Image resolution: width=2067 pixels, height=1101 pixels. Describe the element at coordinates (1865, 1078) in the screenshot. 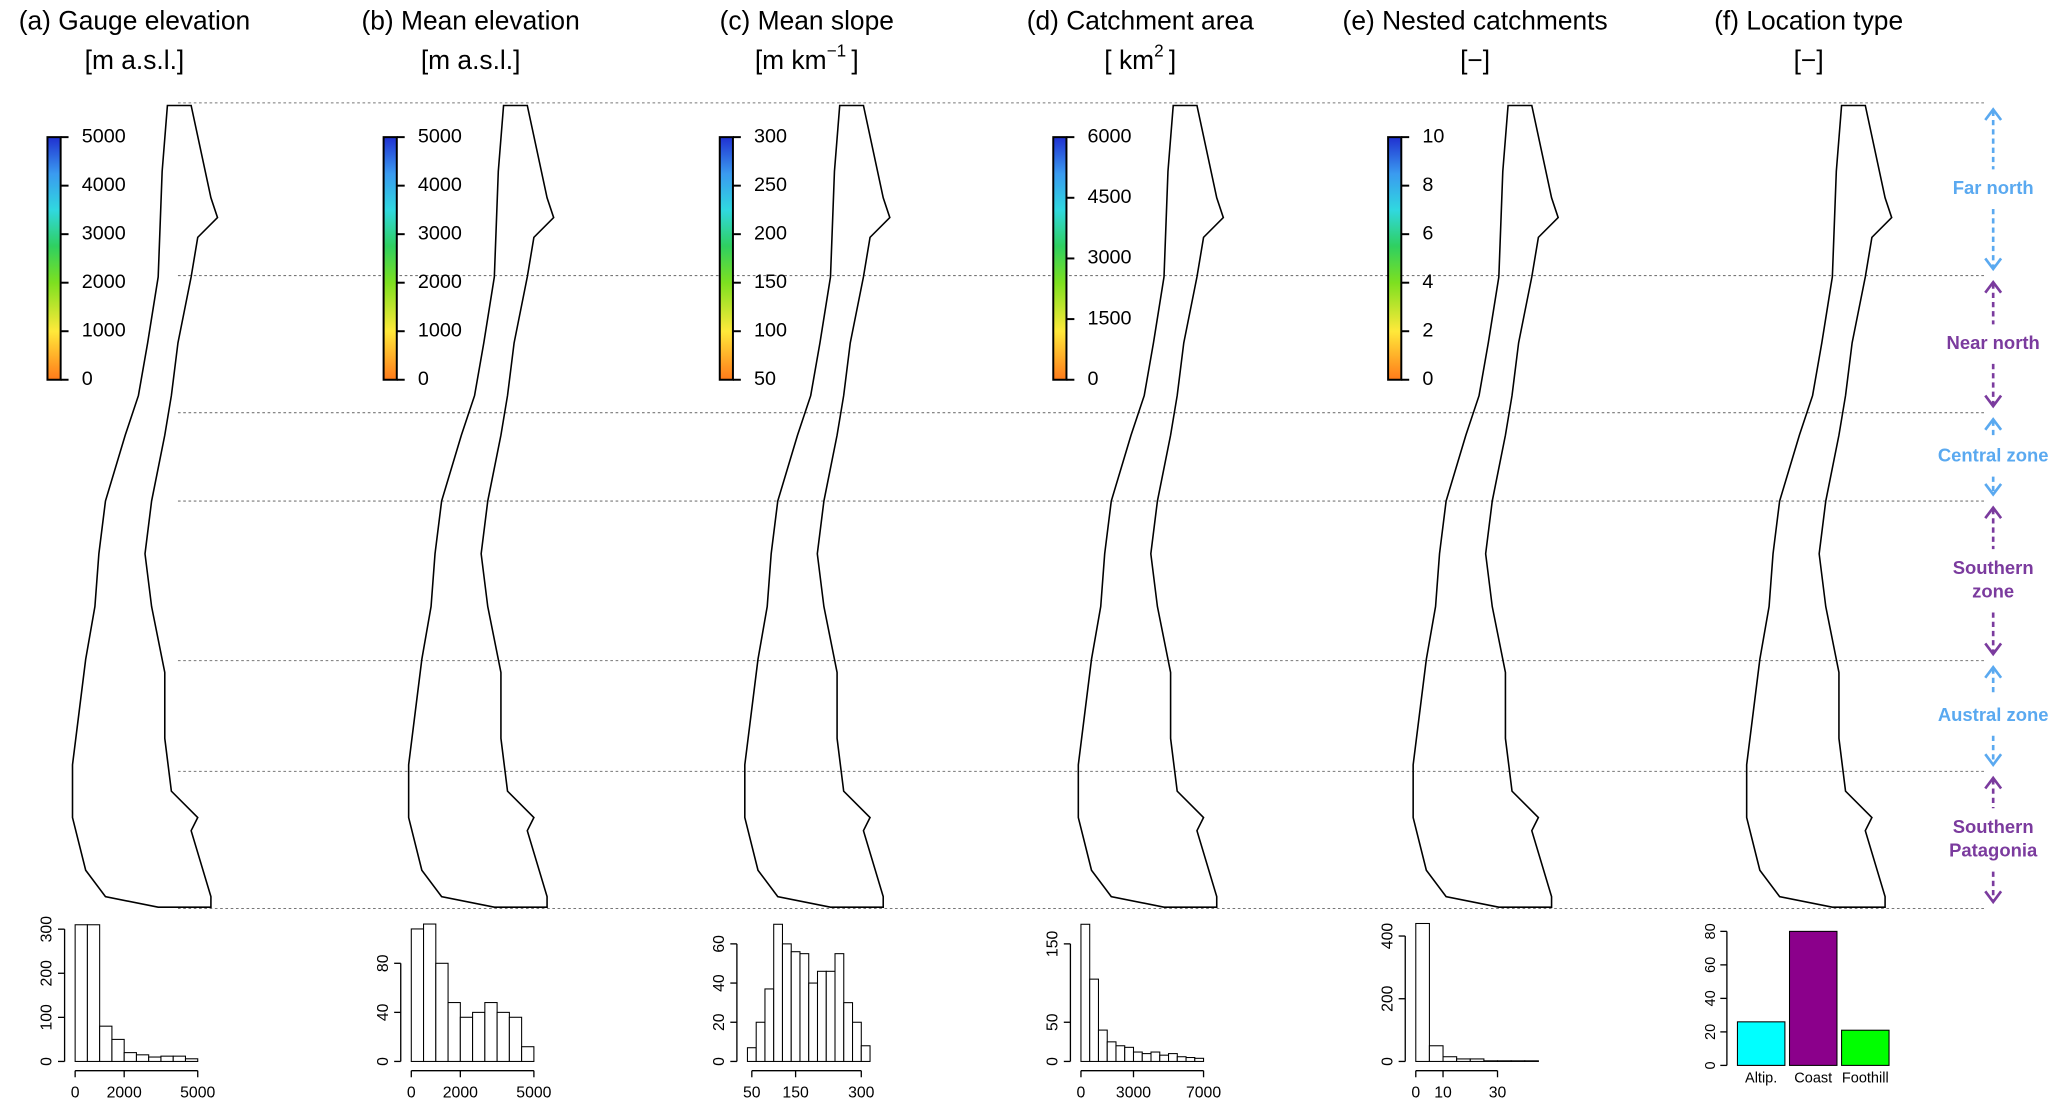

I see `category-label: Foothill` at that location.